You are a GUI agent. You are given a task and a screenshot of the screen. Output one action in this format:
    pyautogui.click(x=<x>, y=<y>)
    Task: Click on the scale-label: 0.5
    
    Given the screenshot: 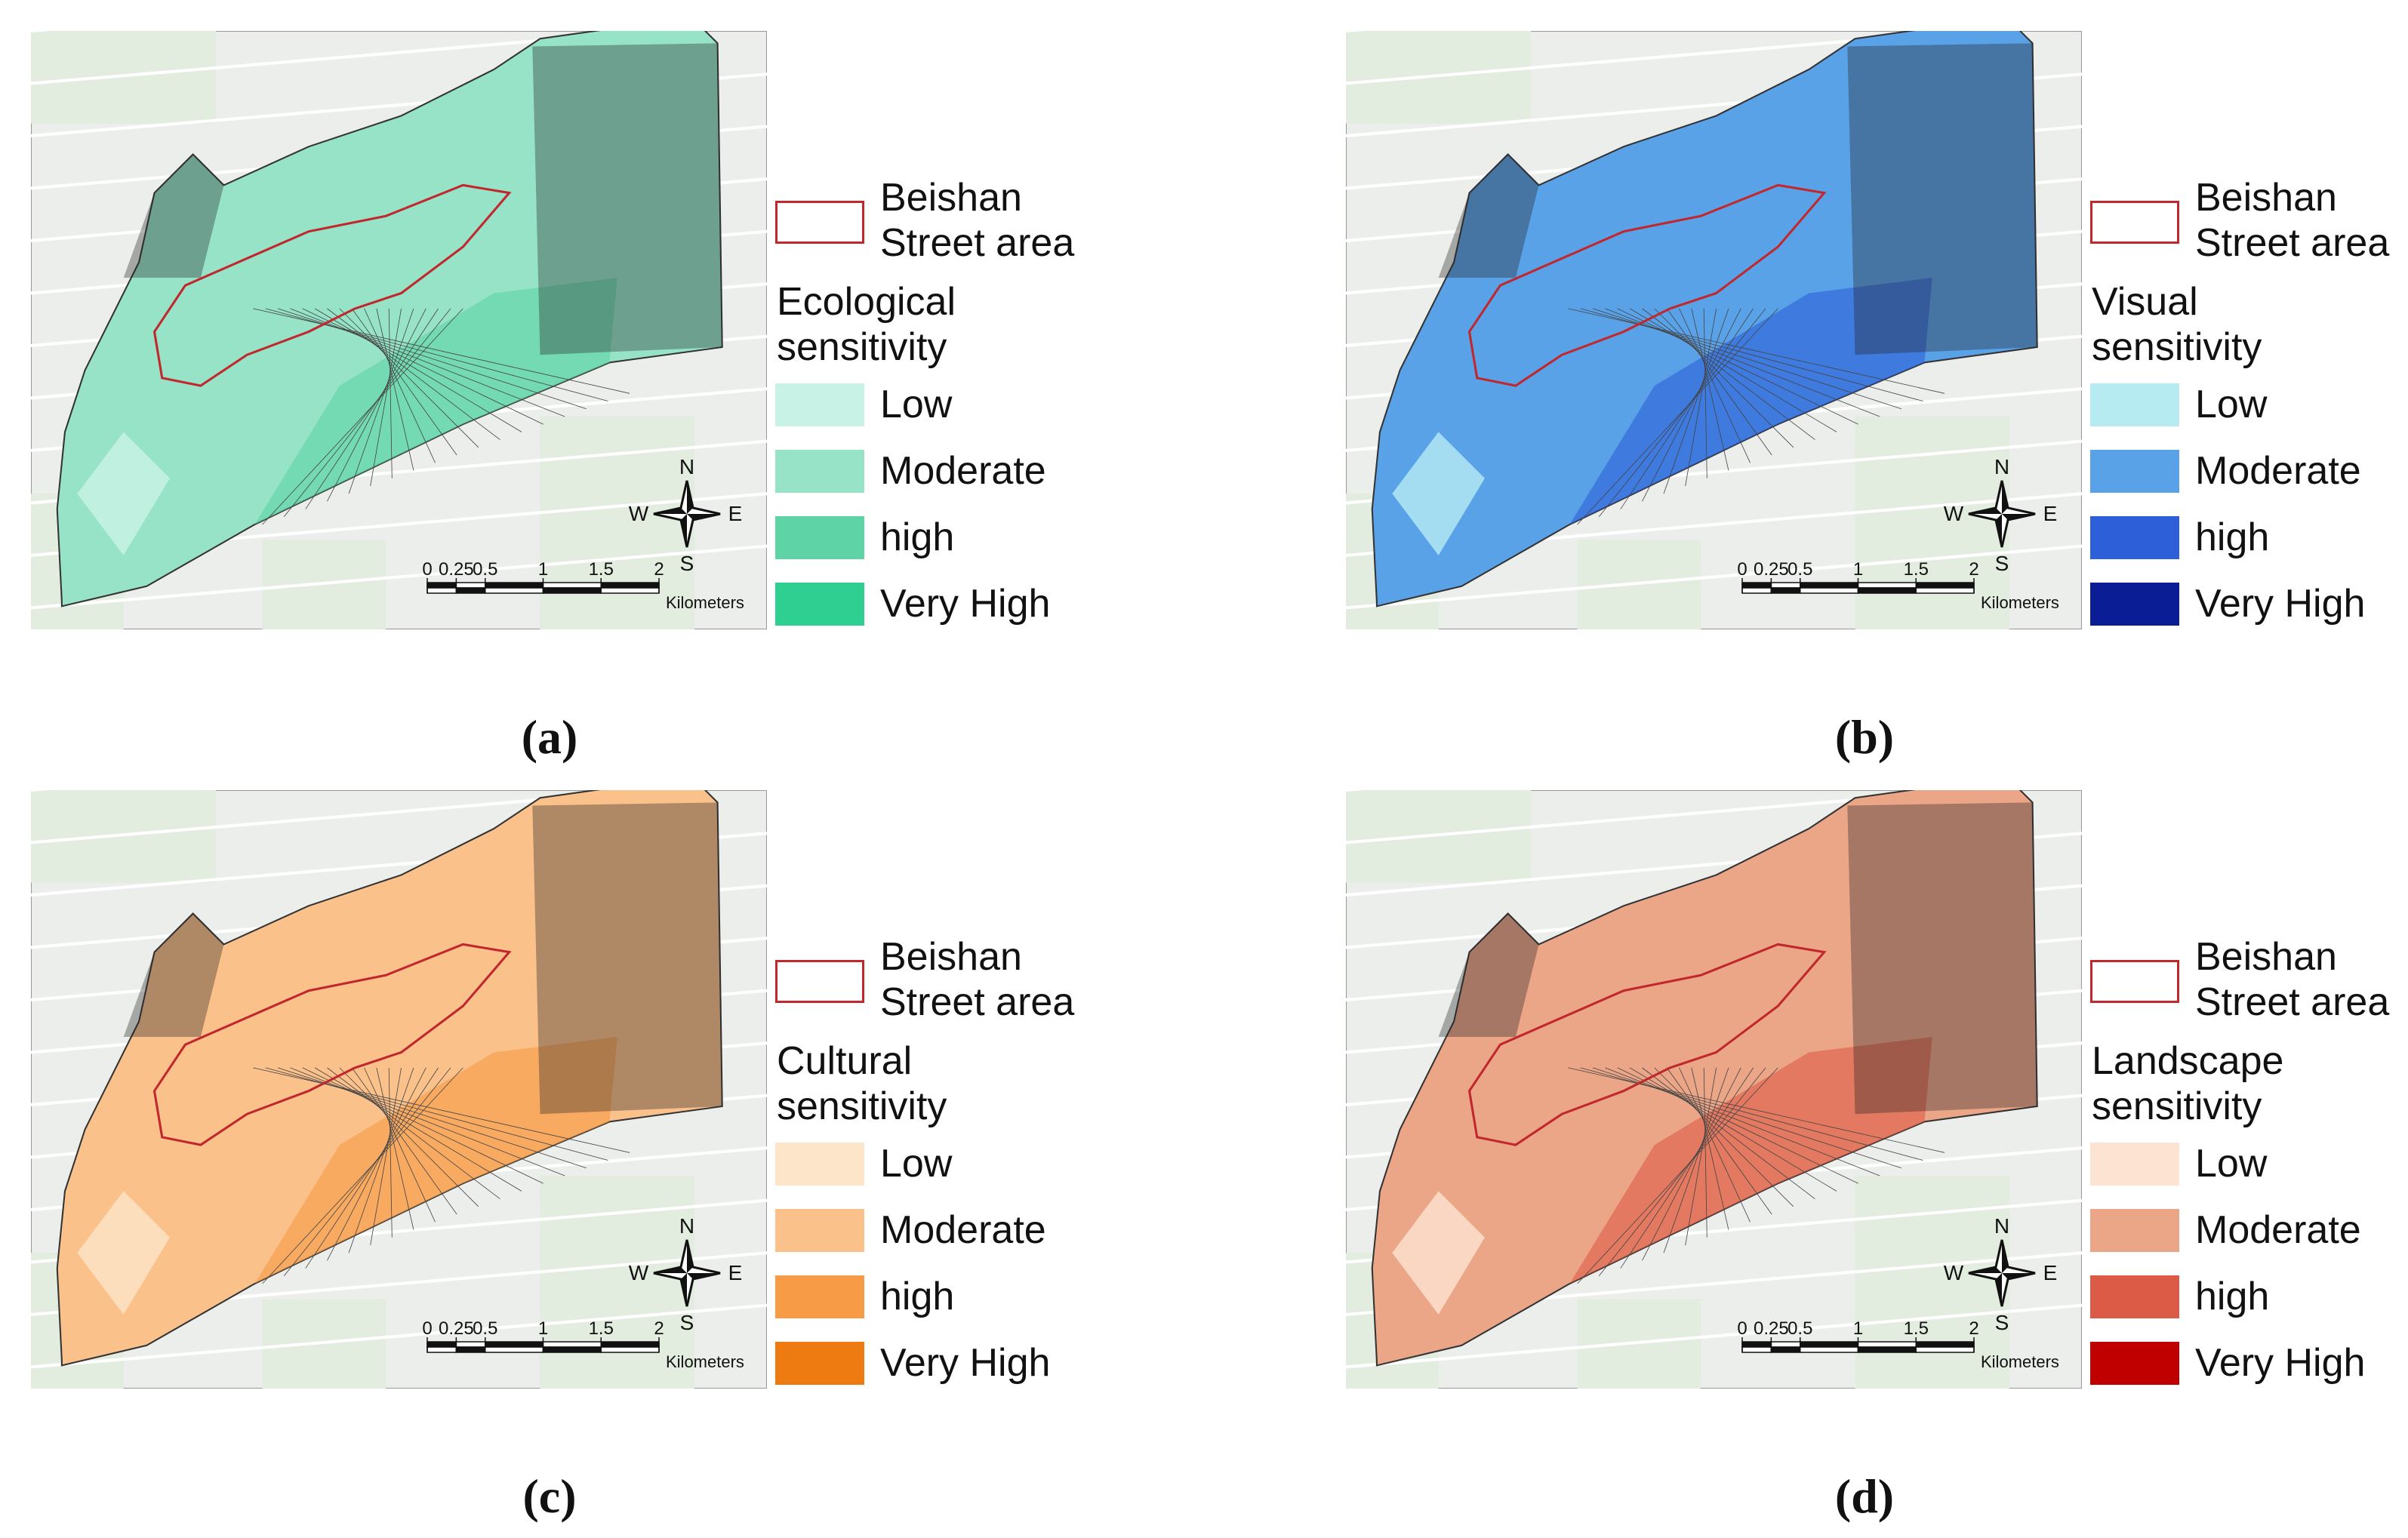 What is the action you would take?
    pyautogui.click(x=1800, y=1328)
    